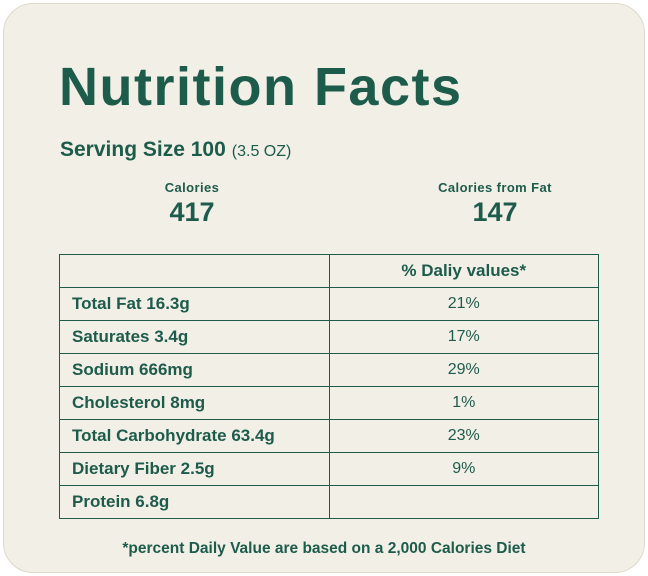 This screenshot has height=576, width=648. What do you see at coordinates (324, 204) in the screenshot?
I see `calorie-summary-row: Calories 417 Calories from Fat 147` at bounding box center [324, 204].